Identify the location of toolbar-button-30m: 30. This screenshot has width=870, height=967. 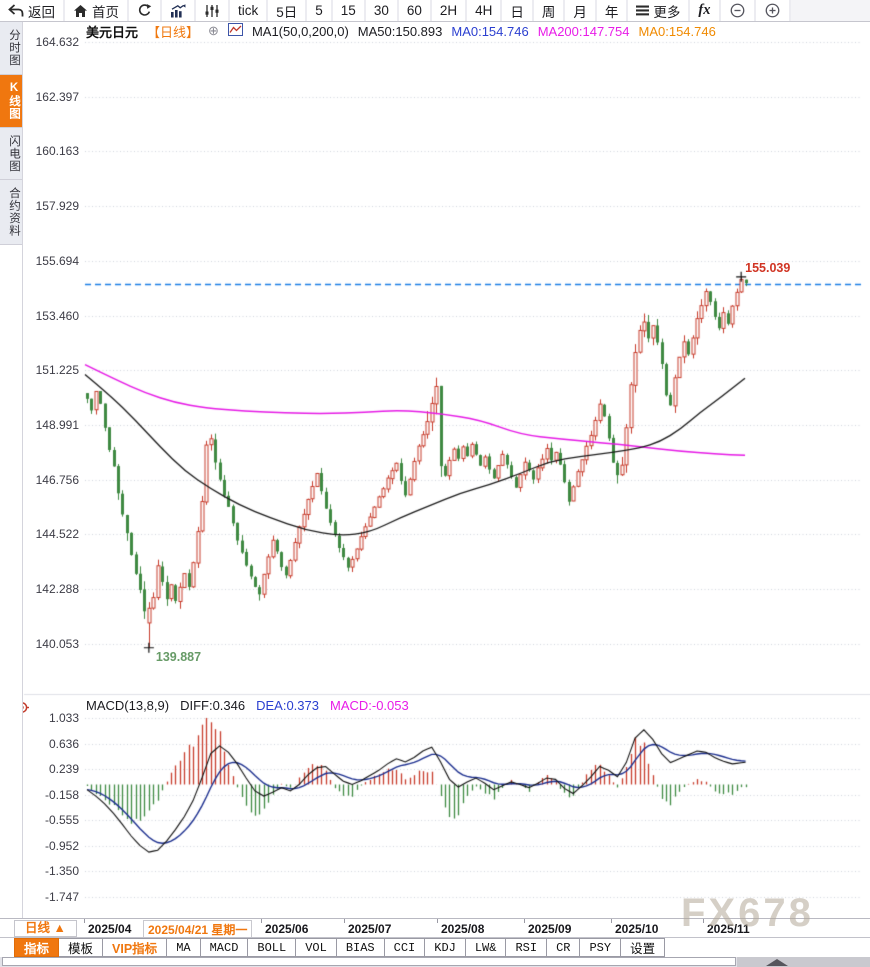
(382, 10).